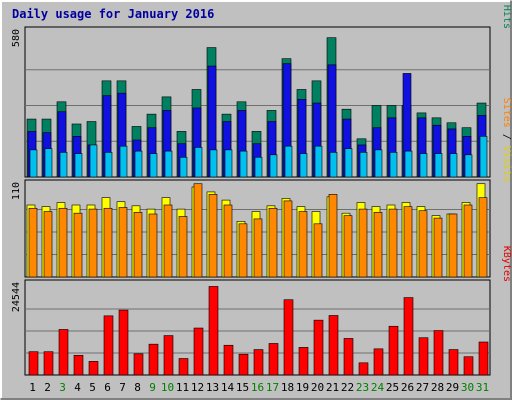  Describe the element at coordinates (167, 387) in the screenshot. I see `x-tick-label-day-10: 10` at that location.